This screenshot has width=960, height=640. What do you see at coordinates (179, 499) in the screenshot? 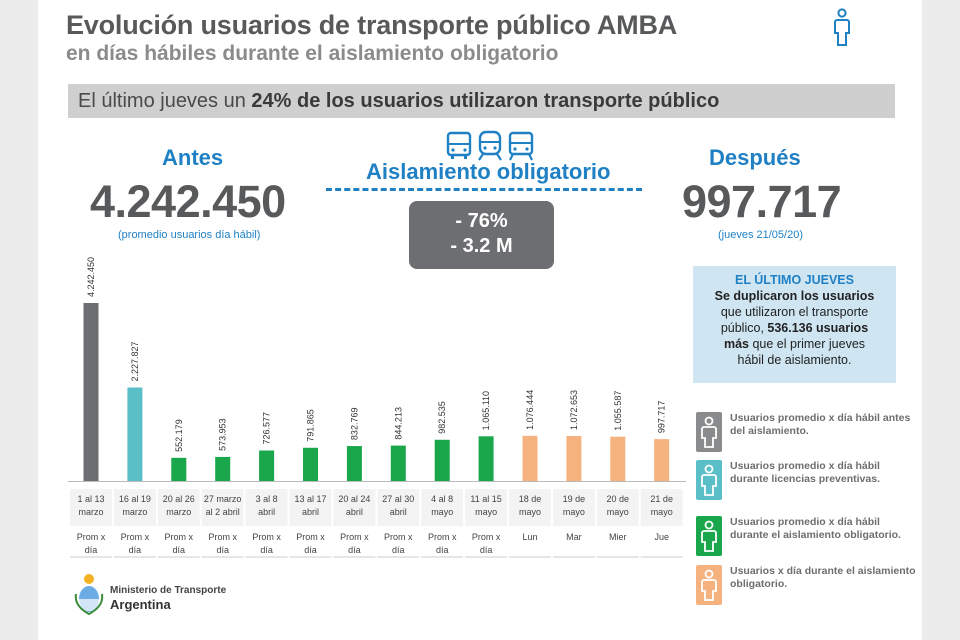
I see `category-label: 20 al 26` at bounding box center [179, 499].